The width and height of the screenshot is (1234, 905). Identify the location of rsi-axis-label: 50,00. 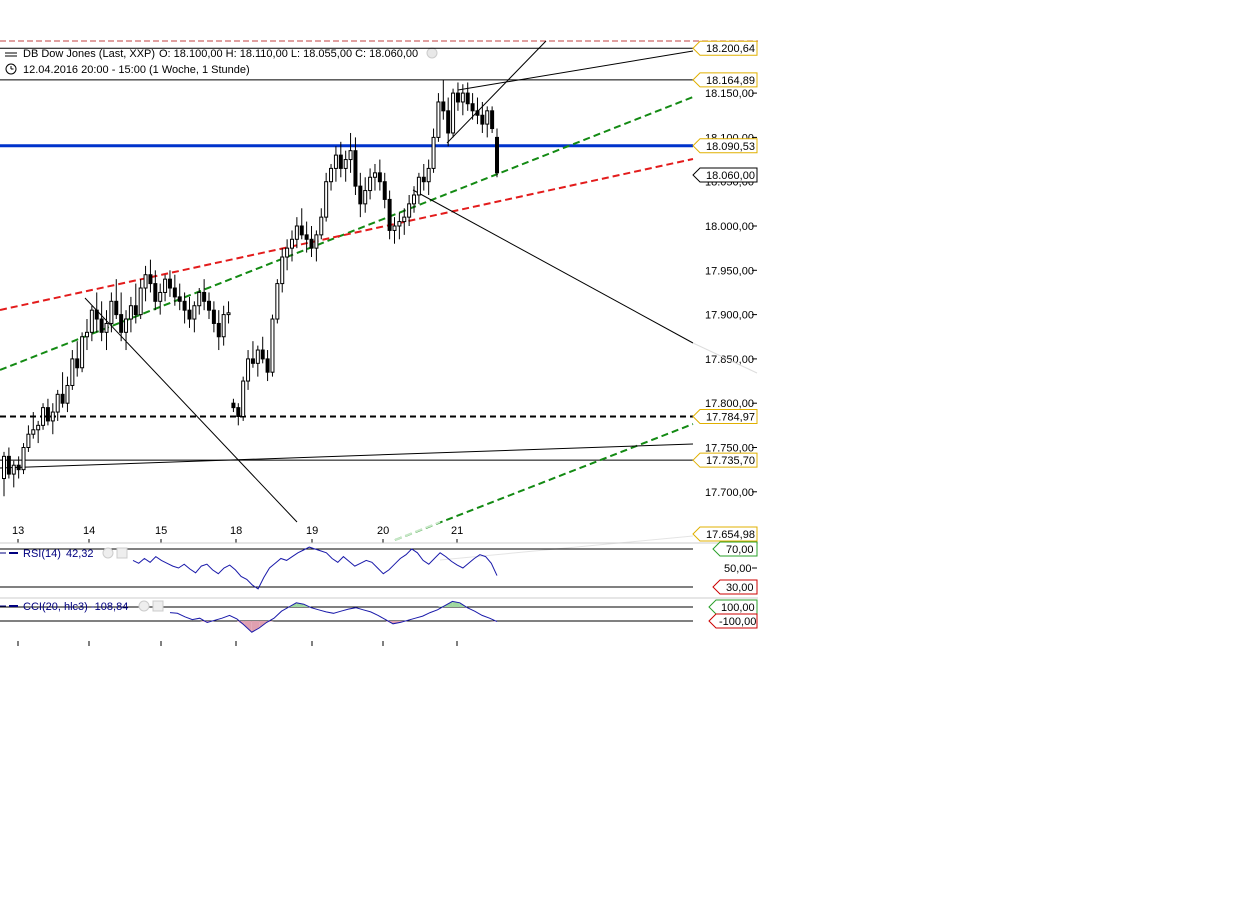
(738, 569).